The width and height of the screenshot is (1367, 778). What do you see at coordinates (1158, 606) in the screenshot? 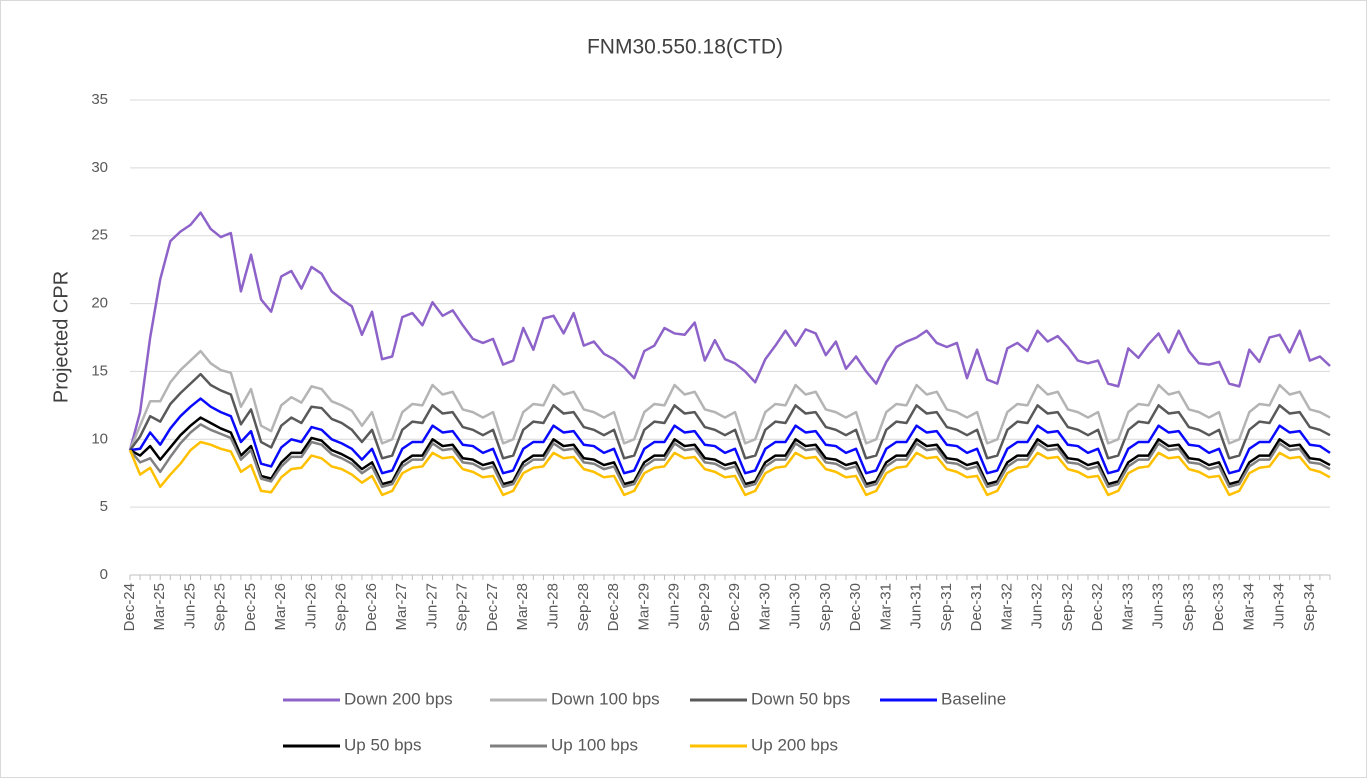
I see `x-tick-label: Jun-33` at bounding box center [1158, 606].